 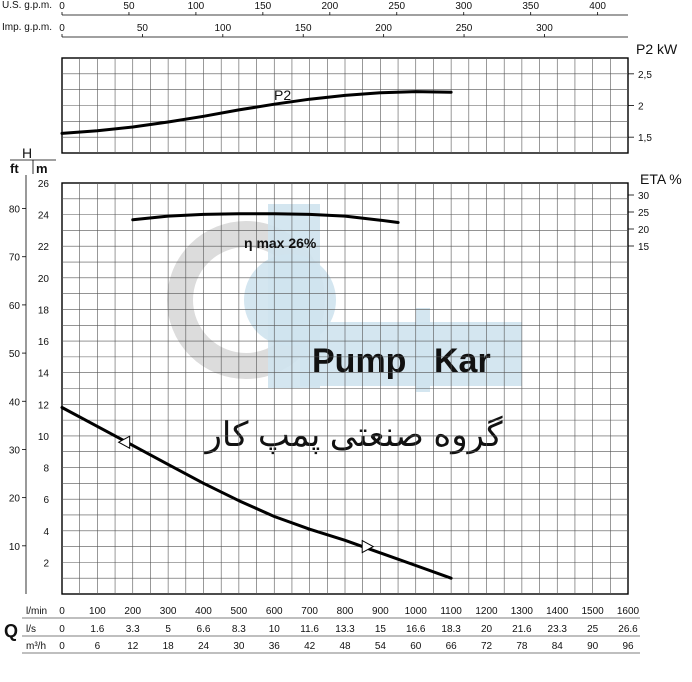 What do you see at coordinates (46, 469) in the screenshot?
I see `head-m-tick-label: 8` at bounding box center [46, 469].